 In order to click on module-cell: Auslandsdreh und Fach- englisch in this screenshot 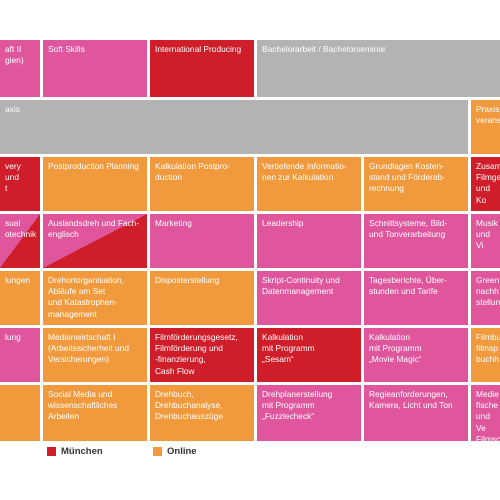, I will do `click(95, 241)`.